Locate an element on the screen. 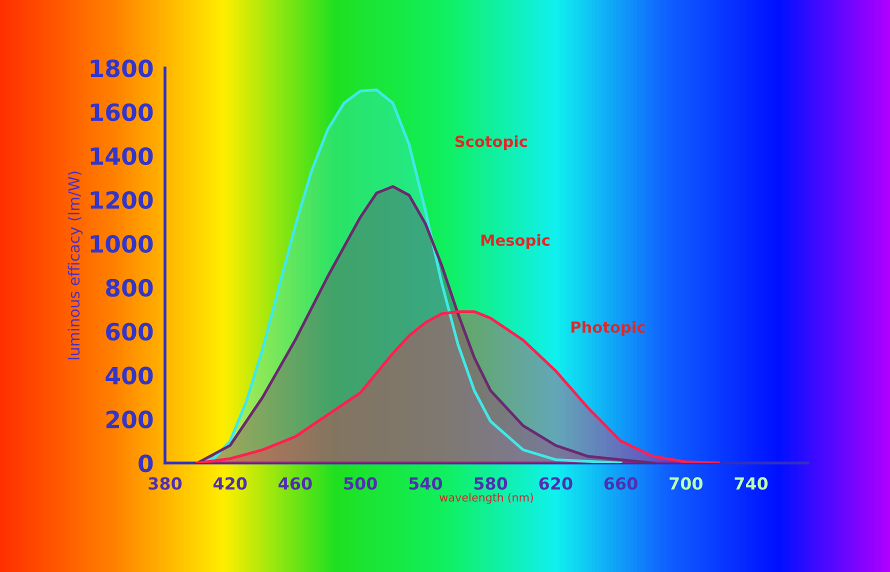 The image size is (890, 572). y-tick-label: 0 is located at coordinates (145, 463).